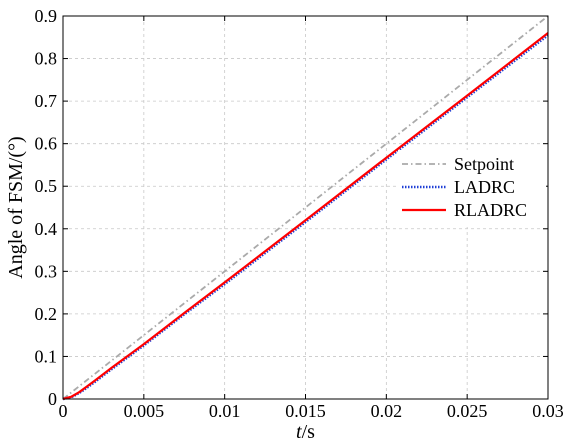 Image resolution: width=564 pixels, height=444 pixels. What do you see at coordinates (46, 101) in the screenshot?
I see `y-tick-label: 0.7` at bounding box center [46, 101].